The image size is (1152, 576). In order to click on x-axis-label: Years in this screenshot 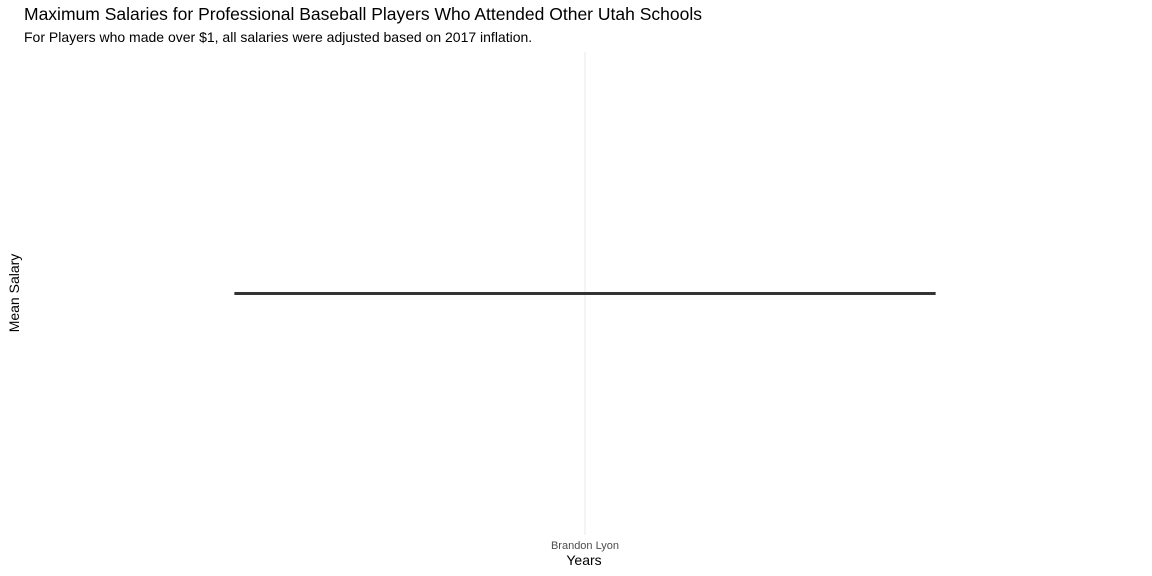, I will do `click(584, 560)`.